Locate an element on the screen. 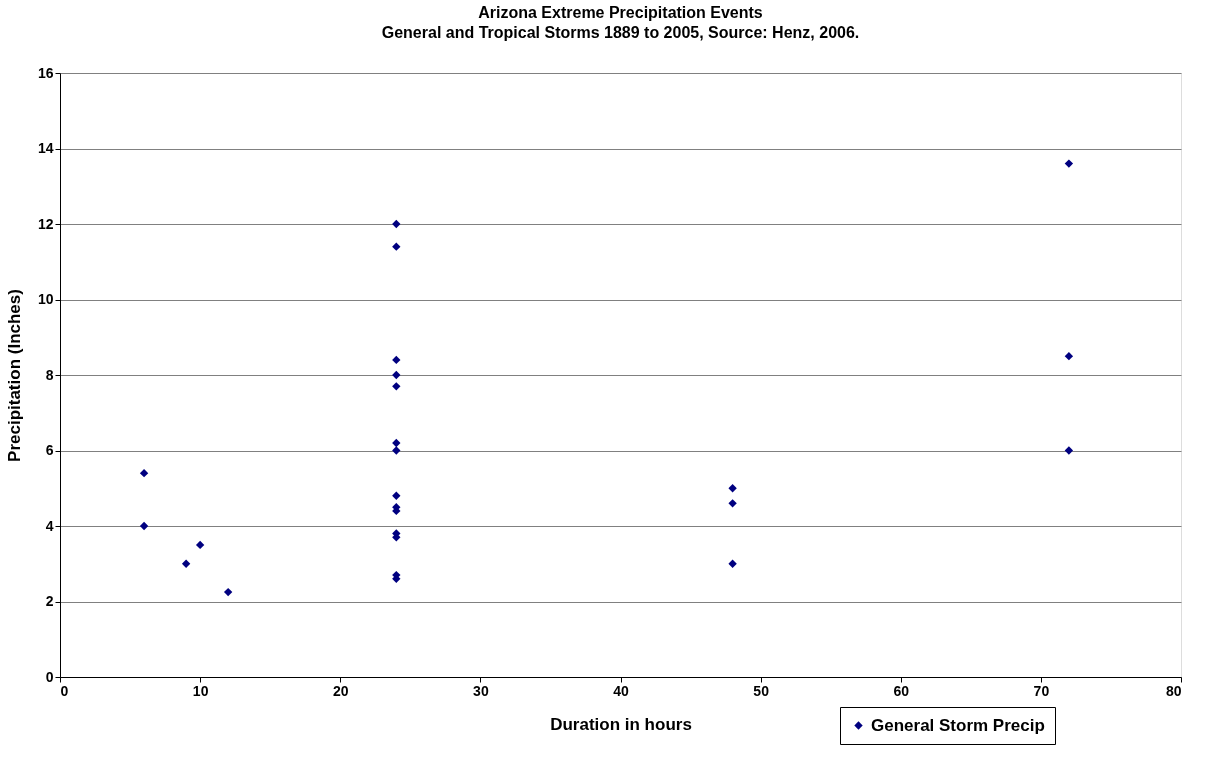 This screenshot has width=1214, height=784. x-tick-label: 0 is located at coordinates (64, 690).